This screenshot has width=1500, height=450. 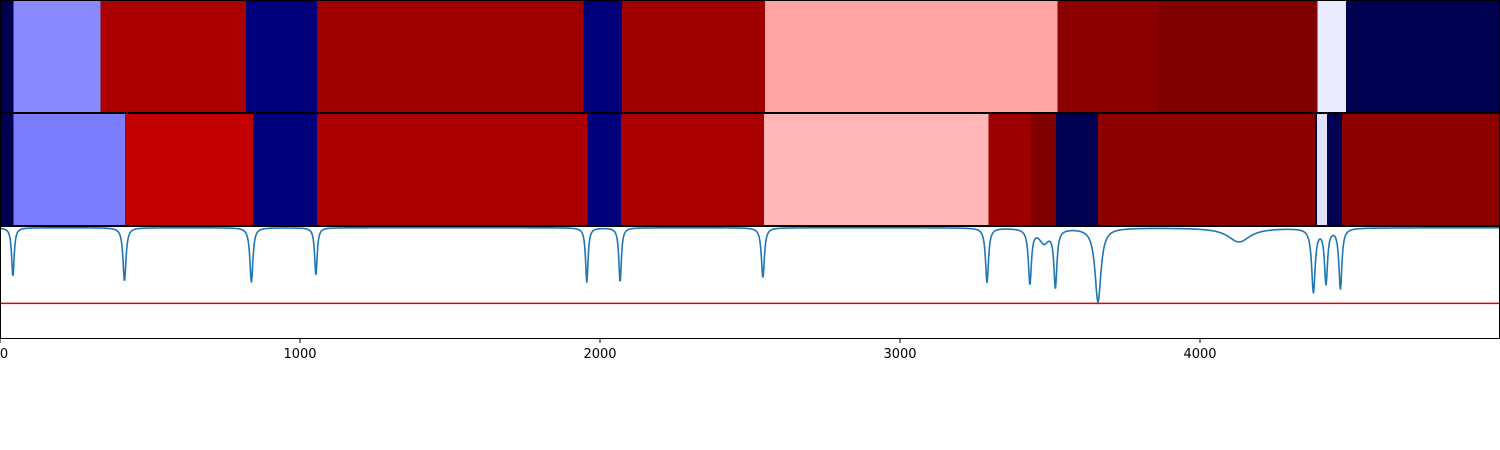 What do you see at coordinates (599, 354) in the screenshot?
I see `x-tick-label-2000: 2000` at bounding box center [599, 354].